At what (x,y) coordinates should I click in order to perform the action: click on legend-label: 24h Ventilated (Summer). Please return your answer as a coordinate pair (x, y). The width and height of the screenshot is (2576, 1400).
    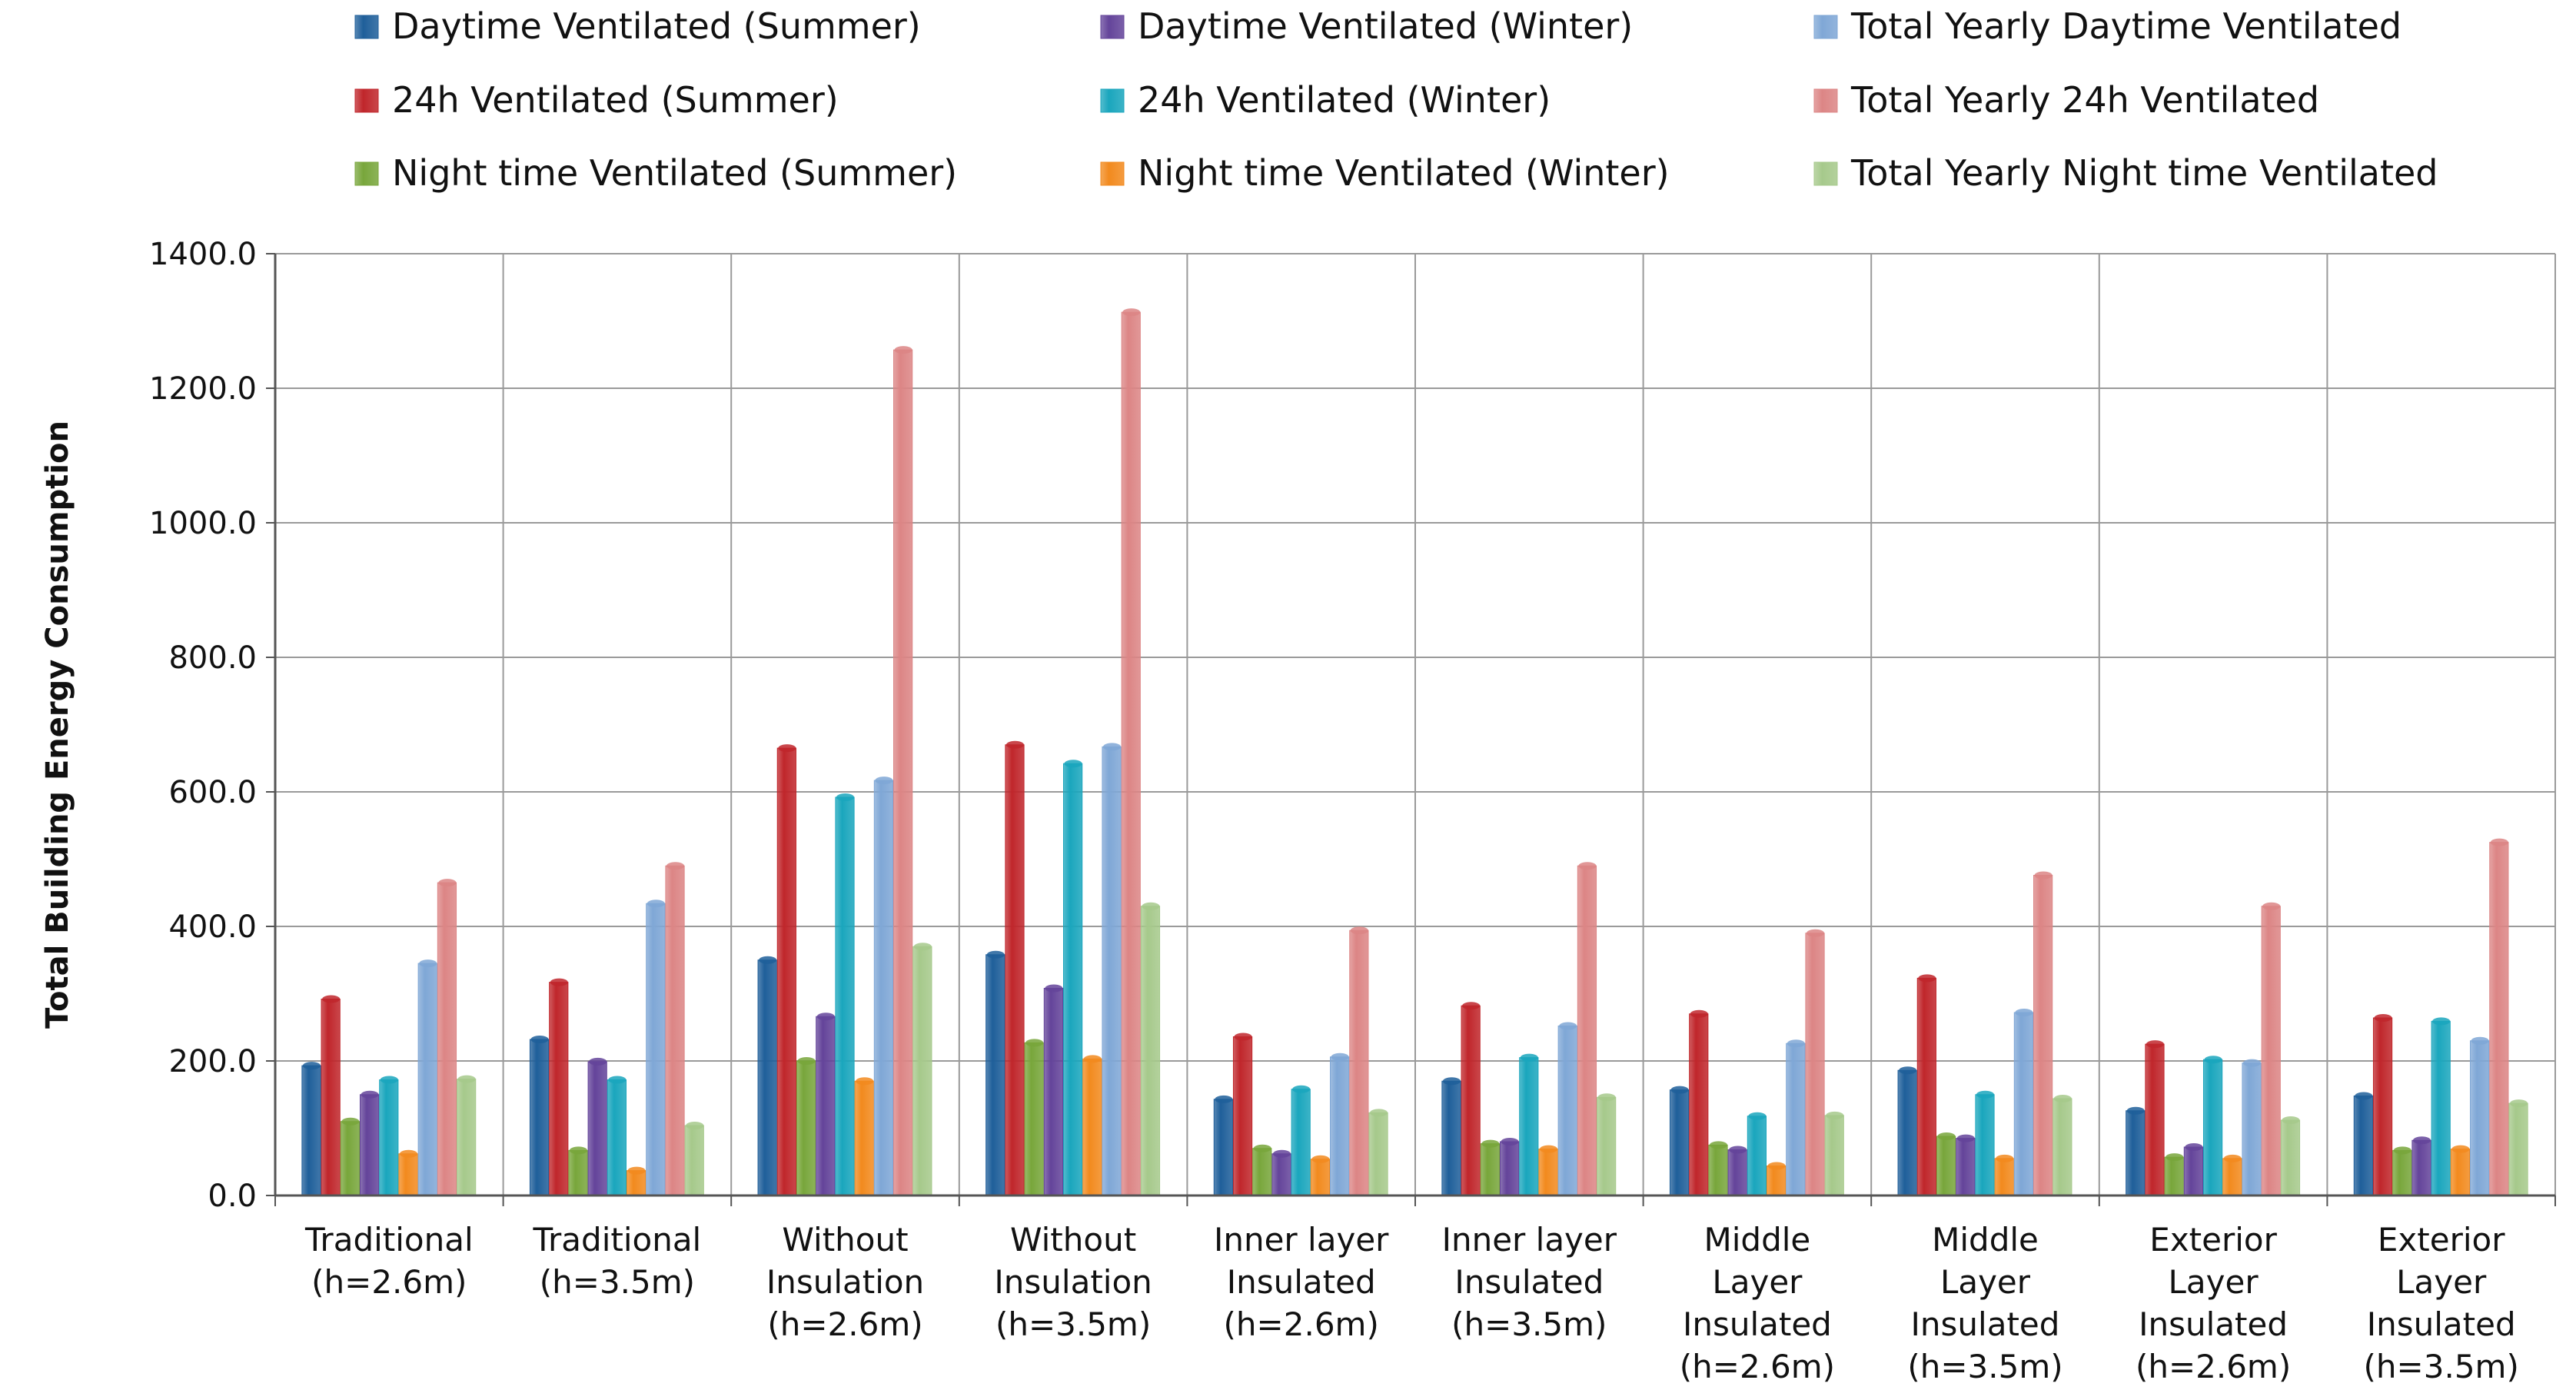
    Looking at the image, I should click on (615, 100).